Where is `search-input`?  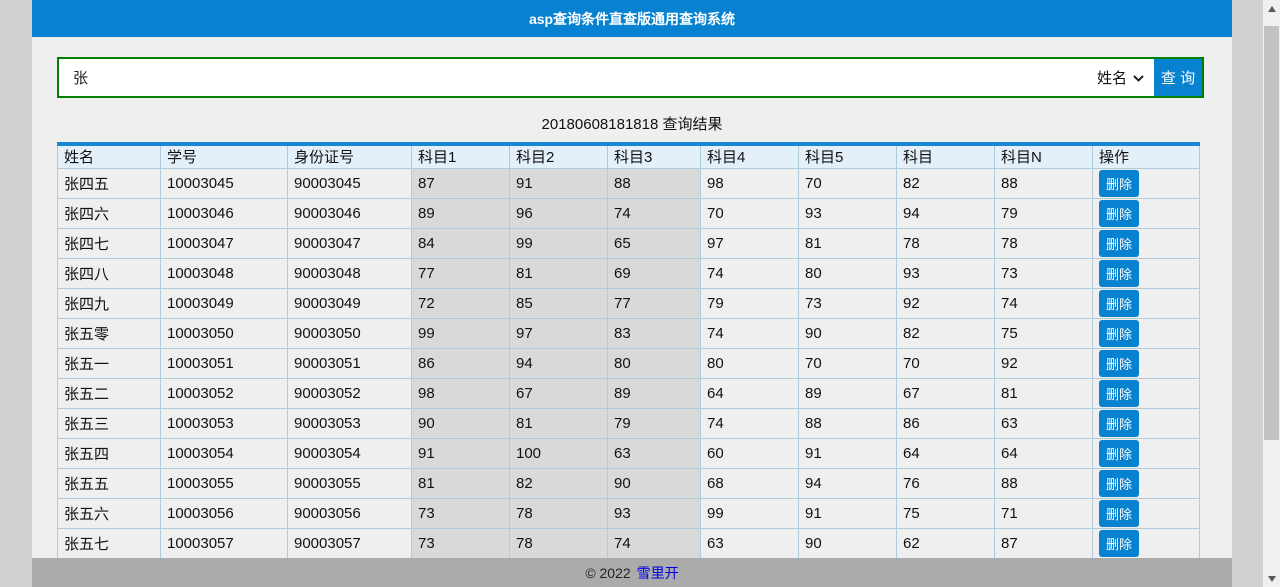
search-input is located at coordinates (575, 77).